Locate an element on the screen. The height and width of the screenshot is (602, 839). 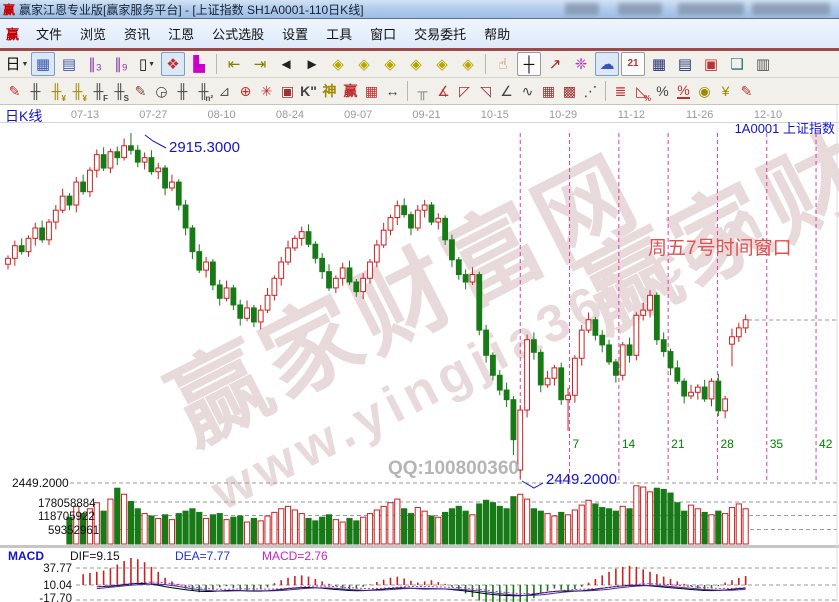
menu-item-7: 工具 is located at coordinates (339, 34).